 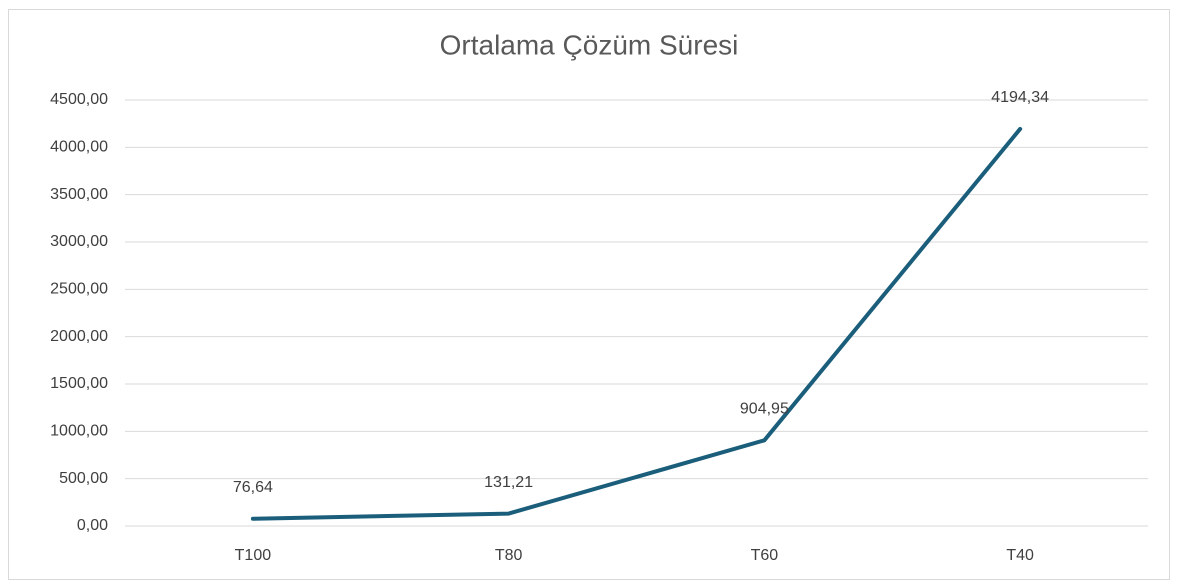 What do you see at coordinates (764, 409) in the screenshot?
I see `data-label: 904,95` at bounding box center [764, 409].